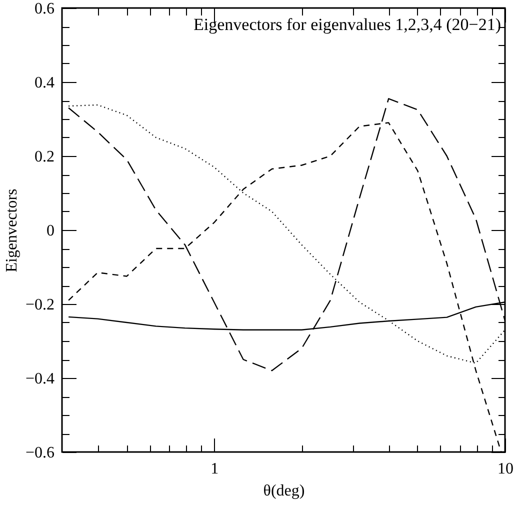 The width and height of the screenshot is (517, 508). What do you see at coordinates (347, 24) in the screenshot?
I see `chart-title: Eigenvectors for eigenvalues 1,2,3,4 (20−21)` at bounding box center [347, 24].